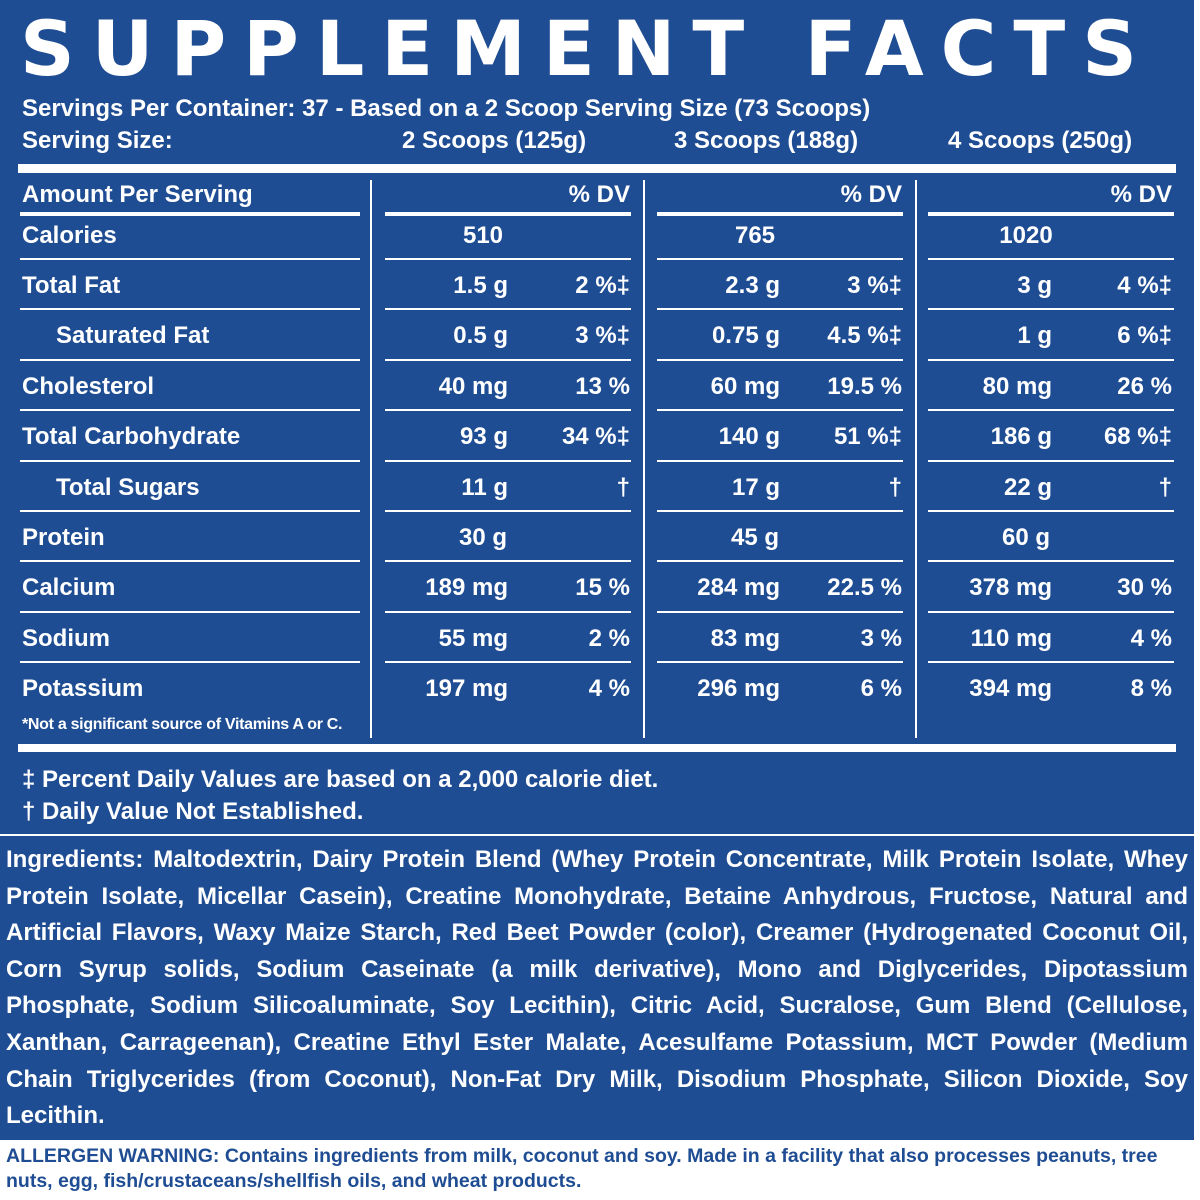 The height and width of the screenshot is (1200, 1200). Describe the element at coordinates (1034, 285) in the screenshot. I see `nutrient-amount: 3 g` at that location.